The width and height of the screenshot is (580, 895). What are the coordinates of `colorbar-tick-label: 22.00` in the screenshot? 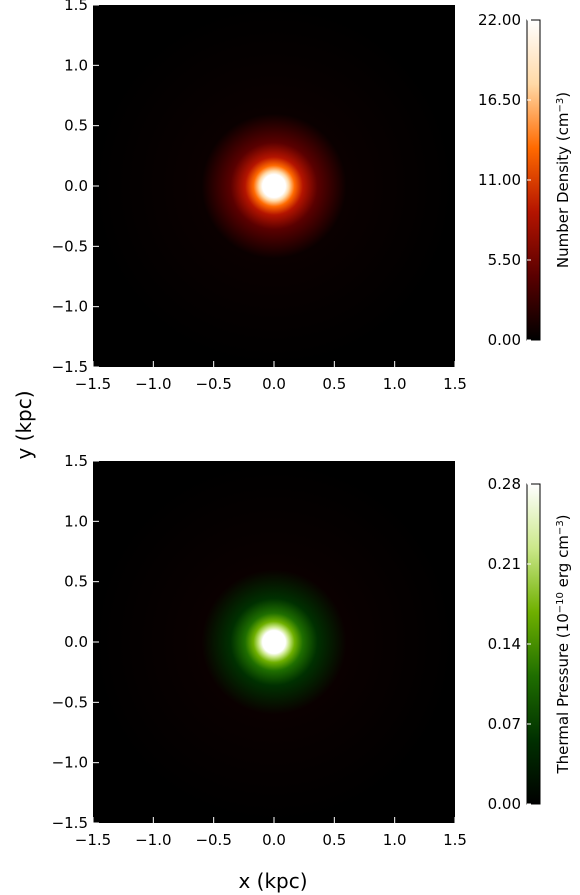 It's located at (499, 20).